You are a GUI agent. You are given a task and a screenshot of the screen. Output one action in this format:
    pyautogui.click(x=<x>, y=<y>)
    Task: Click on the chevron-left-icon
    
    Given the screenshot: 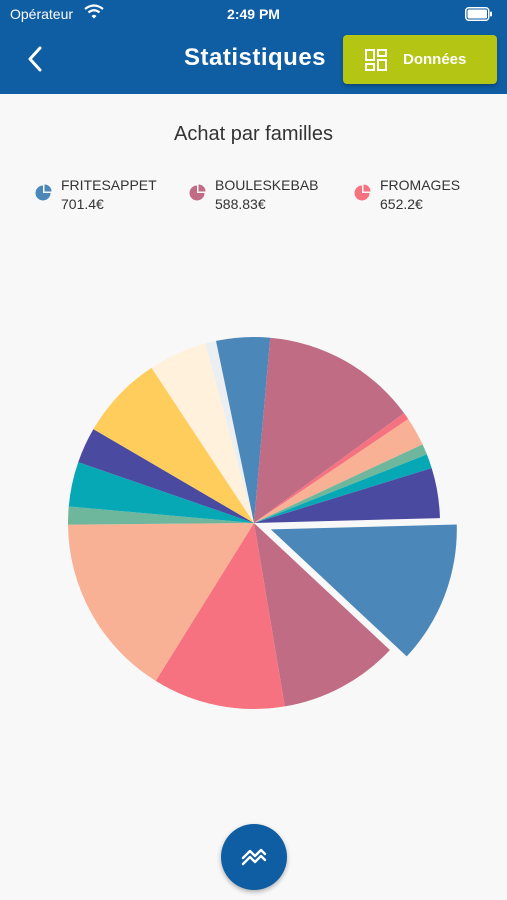 What is the action you would take?
    pyautogui.click(x=35, y=59)
    